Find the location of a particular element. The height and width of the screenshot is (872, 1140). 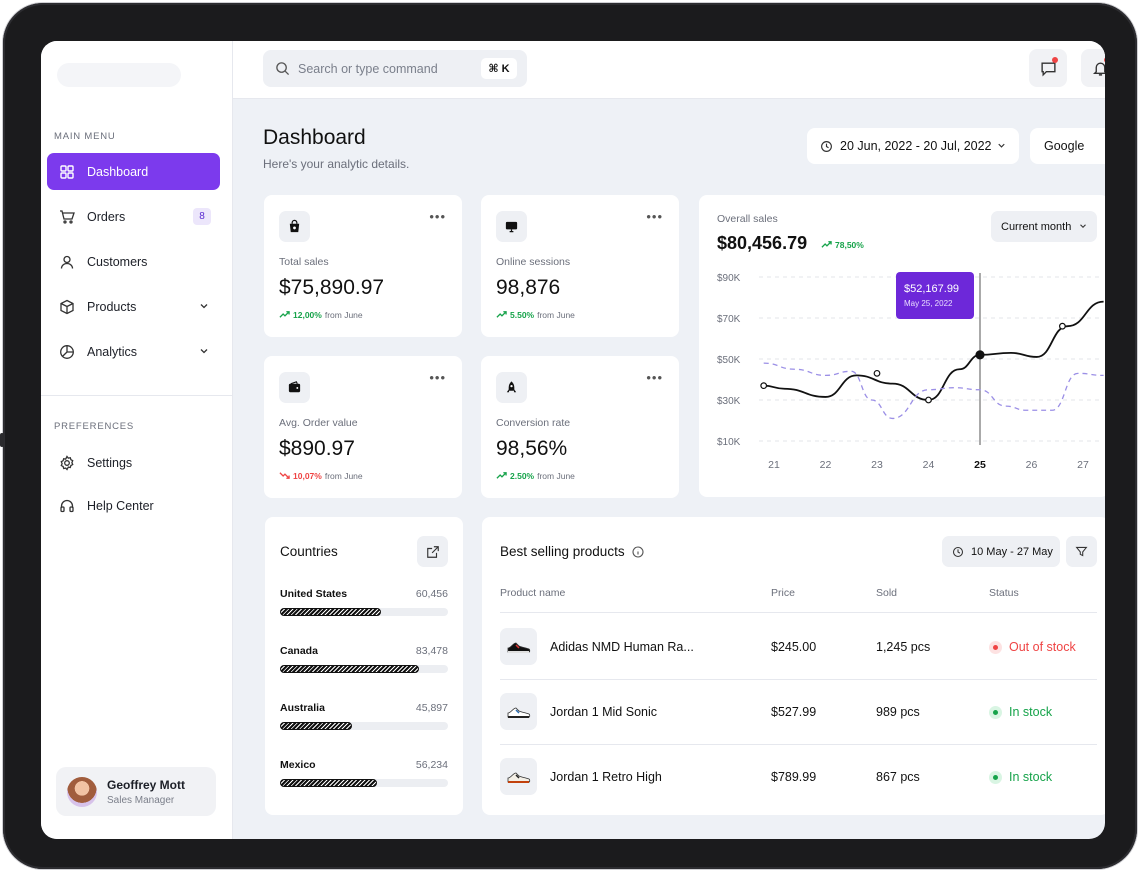

search-input is located at coordinates (385, 68).